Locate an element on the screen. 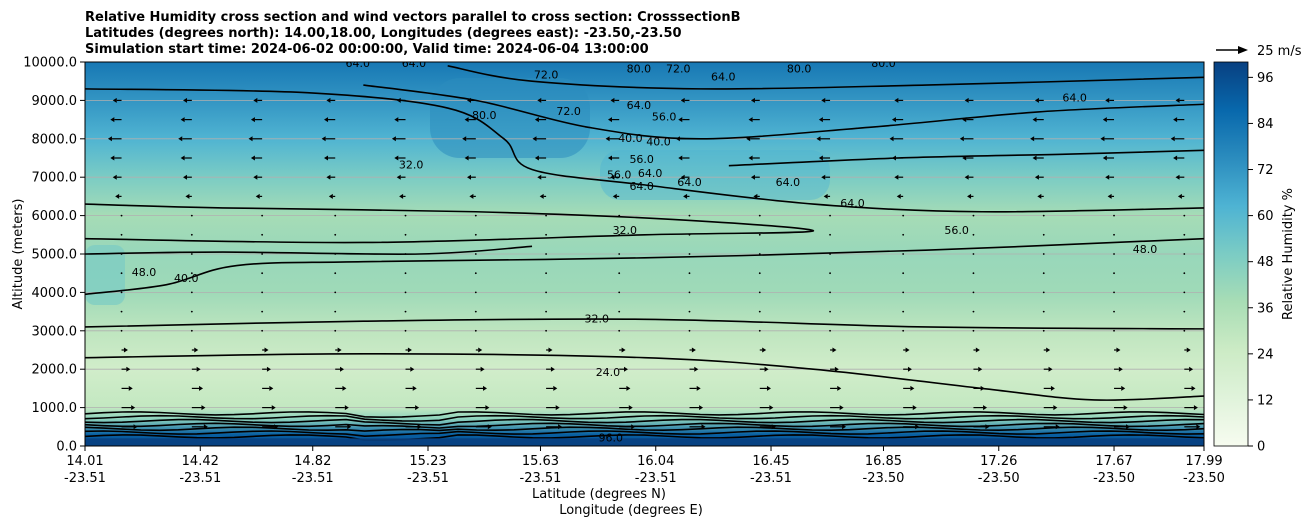 The width and height of the screenshot is (1304, 526). y-tick-label: 0.0 is located at coordinates (66, 447).